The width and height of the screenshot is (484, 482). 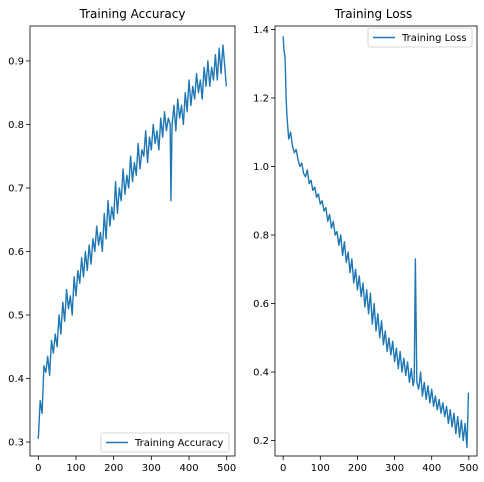 I want to click on loss-x-ticks: 0 100 200 300 400 500, so click(x=379, y=465).